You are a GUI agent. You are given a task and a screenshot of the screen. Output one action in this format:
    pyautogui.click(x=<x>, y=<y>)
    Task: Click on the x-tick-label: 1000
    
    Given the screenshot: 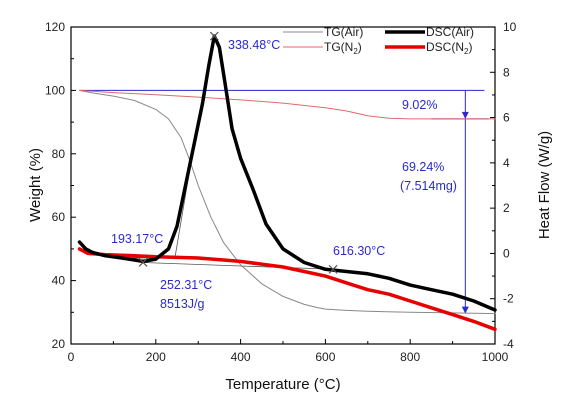 What is the action you would take?
    pyautogui.click(x=495, y=357)
    